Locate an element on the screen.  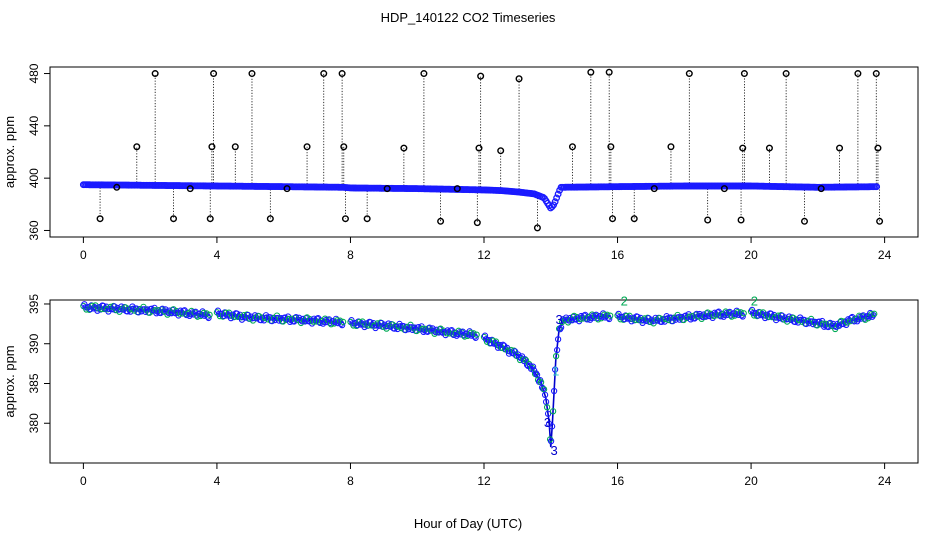
bottom-y-axis-label: approx. ppm is located at coordinates (9, 381).